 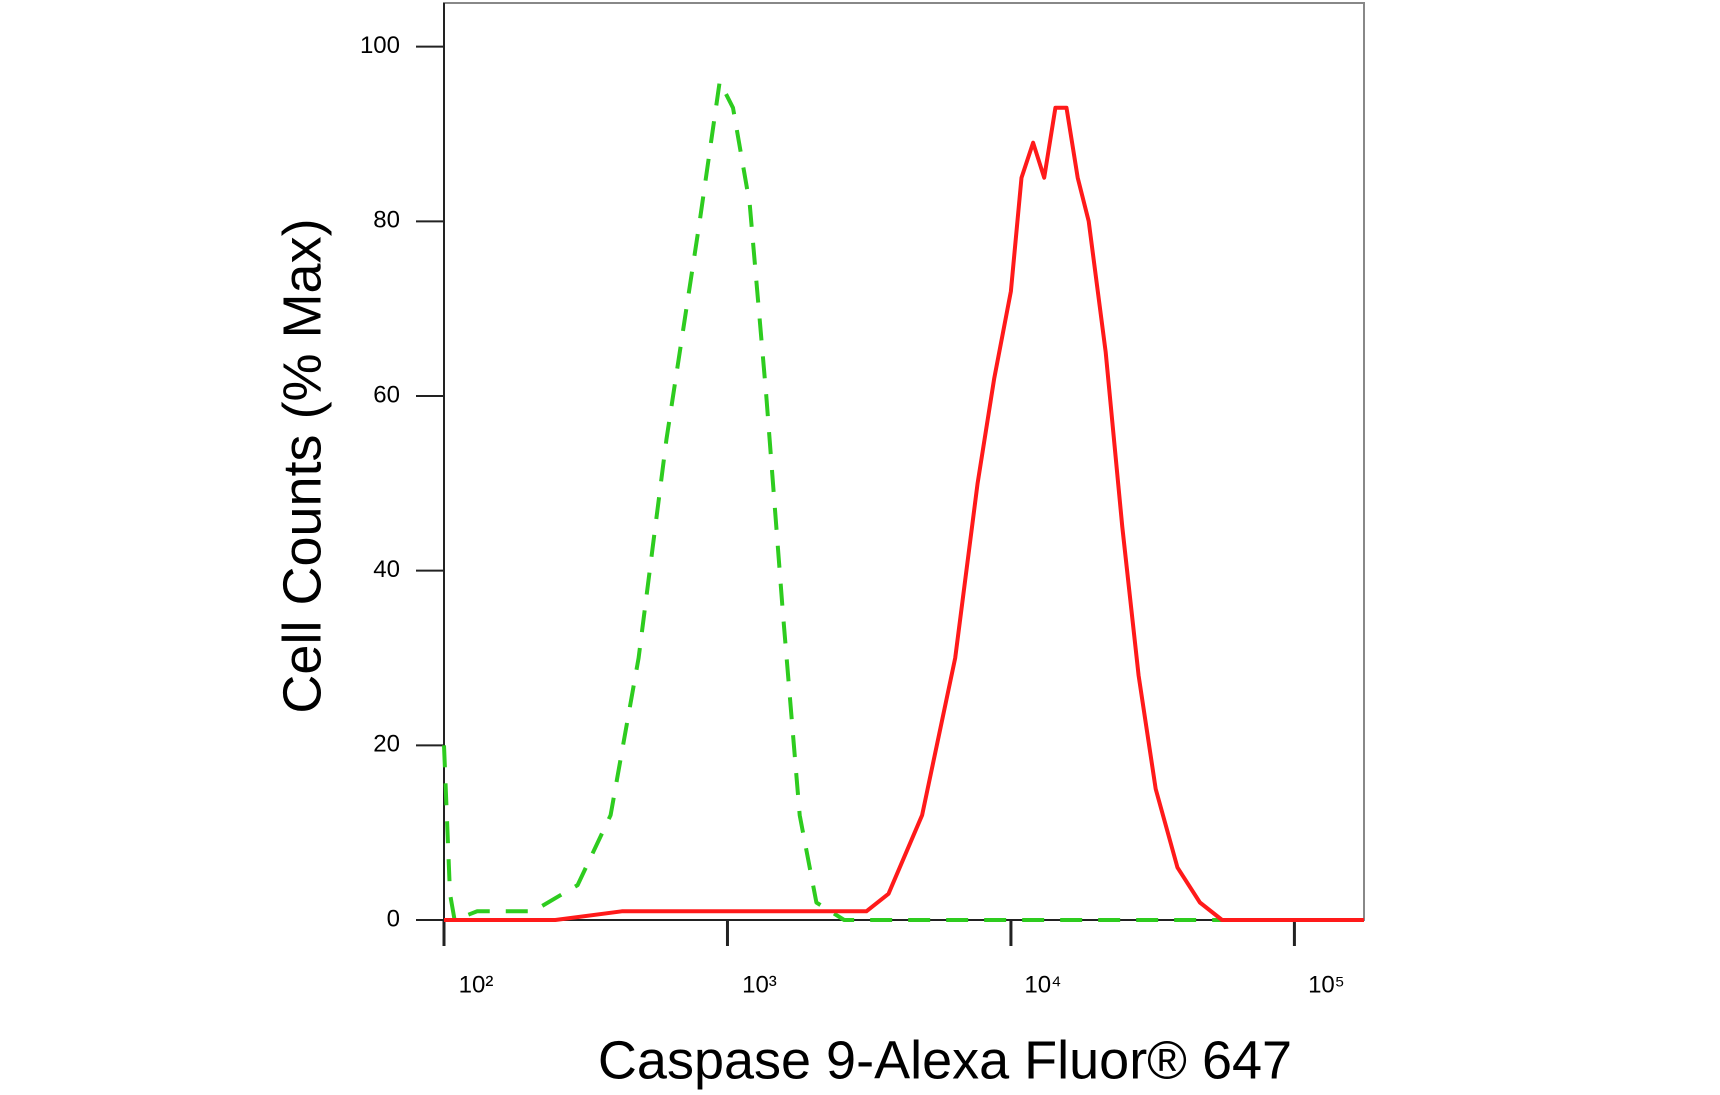 I want to click on y-tick-label: 80, so click(x=386, y=220).